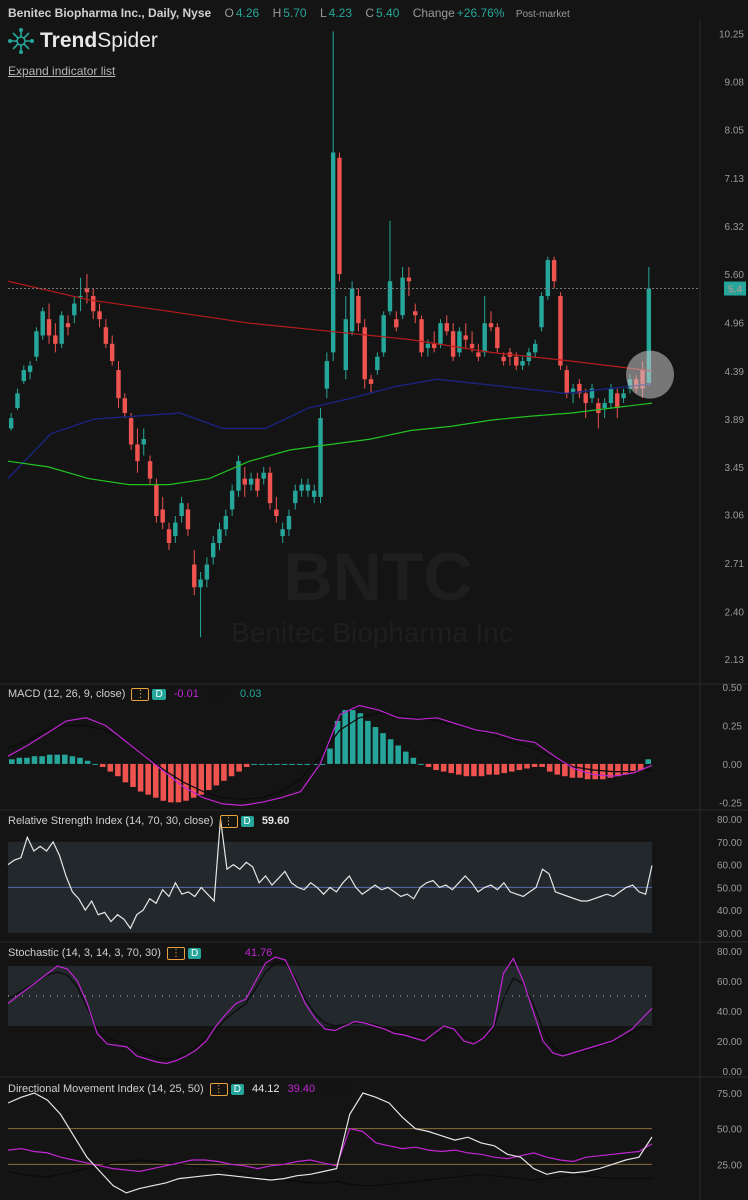 The width and height of the screenshot is (748, 1200). Describe the element at coordinates (175, 953) in the screenshot. I see `stochastic-options-icon: ⋮` at that location.